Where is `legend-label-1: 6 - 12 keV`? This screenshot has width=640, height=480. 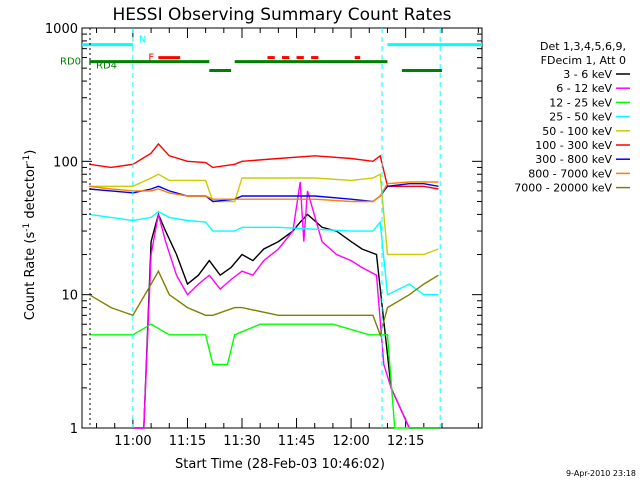 legend-label-1: 6 - 12 keV is located at coordinates (584, 88).